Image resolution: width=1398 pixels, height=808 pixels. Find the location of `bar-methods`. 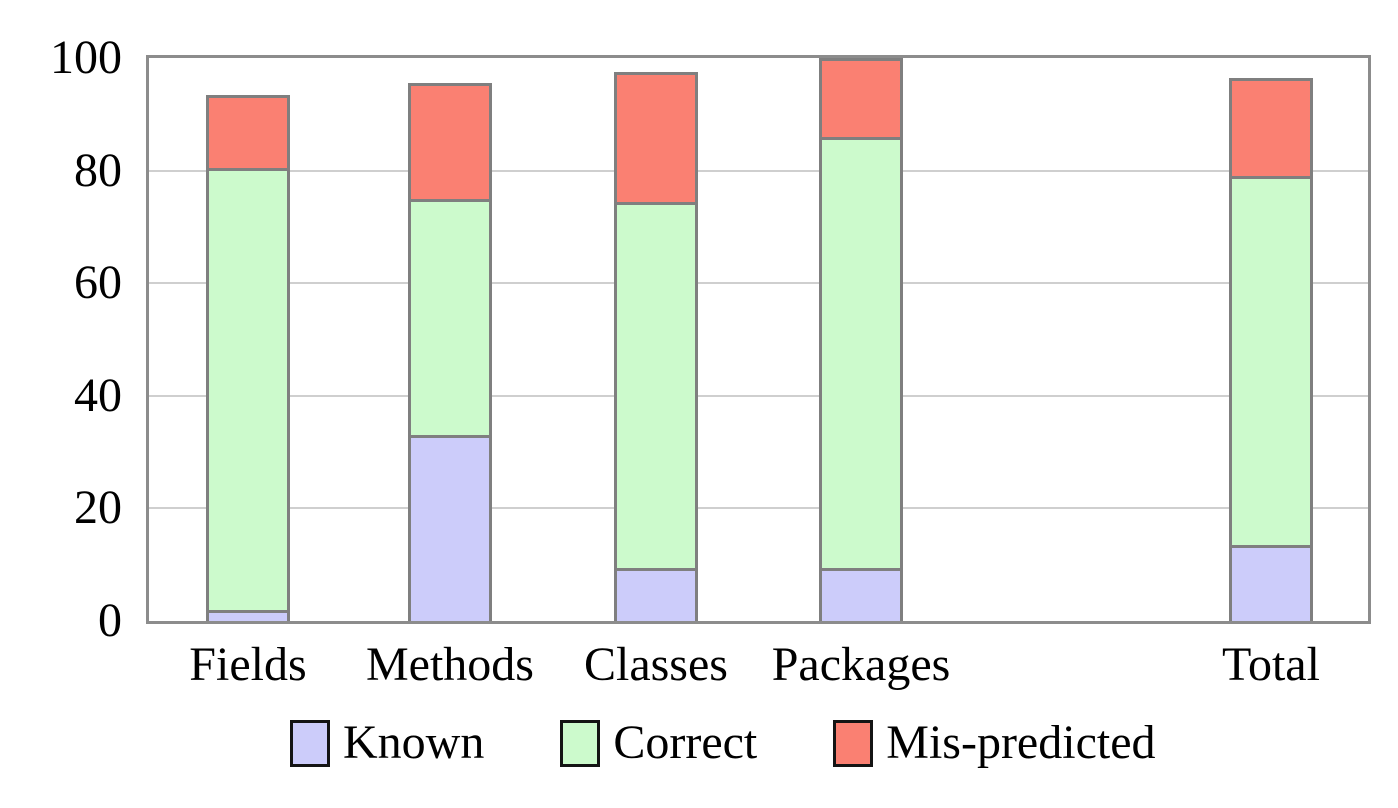

bar-methods is located at coordinates (449, 339).